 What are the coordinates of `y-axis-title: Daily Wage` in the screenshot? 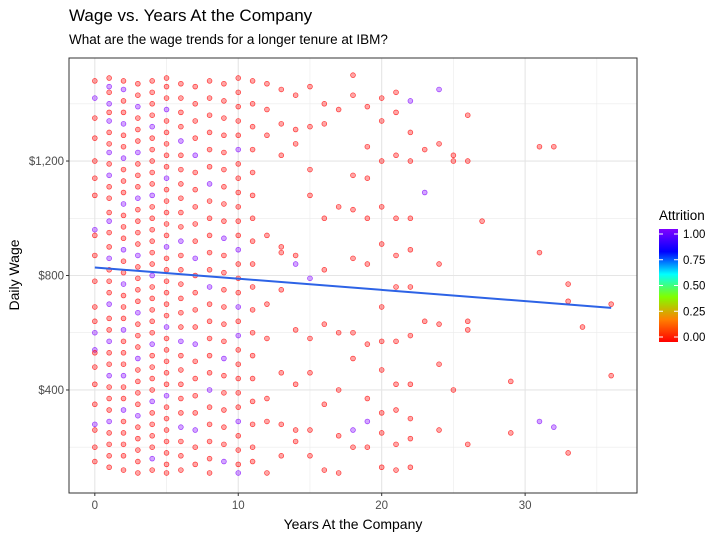 It's located at (14, 274).